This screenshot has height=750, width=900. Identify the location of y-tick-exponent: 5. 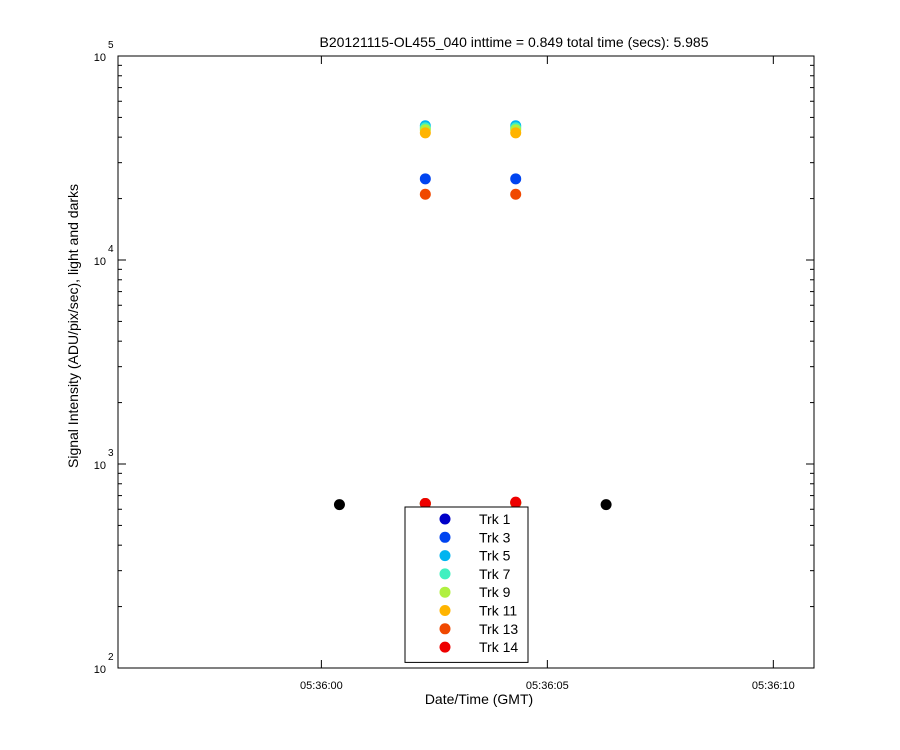
(111, 45).